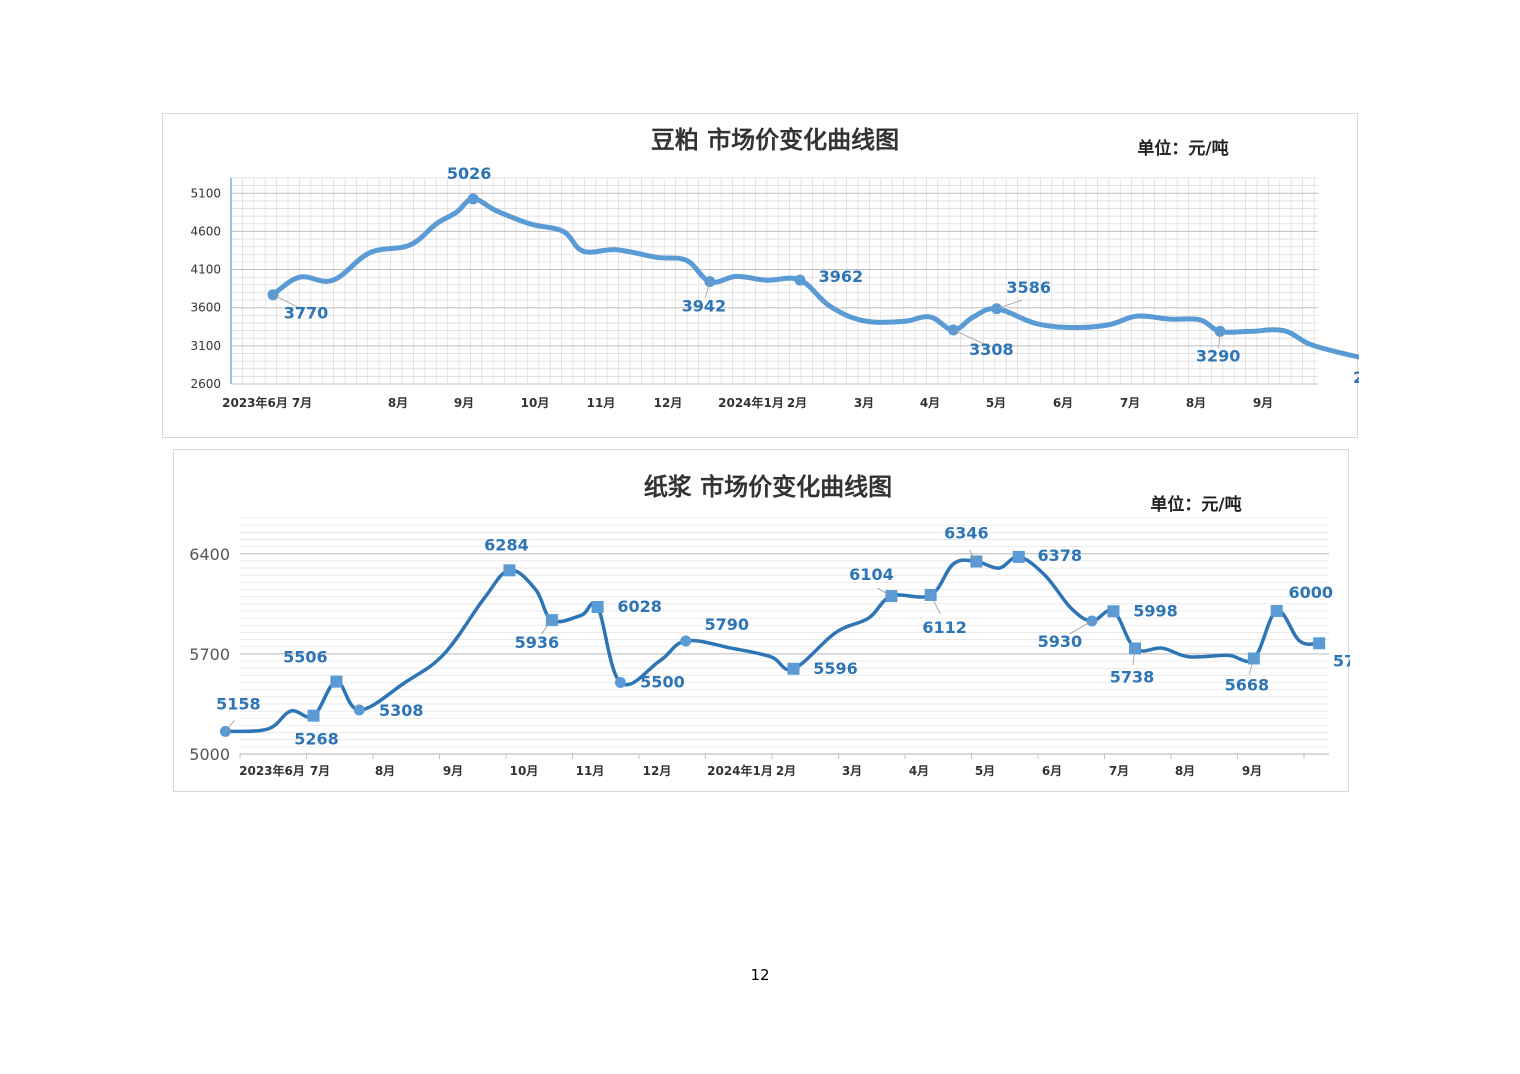  I want to click on data-label: 5790, so click(726, 624).